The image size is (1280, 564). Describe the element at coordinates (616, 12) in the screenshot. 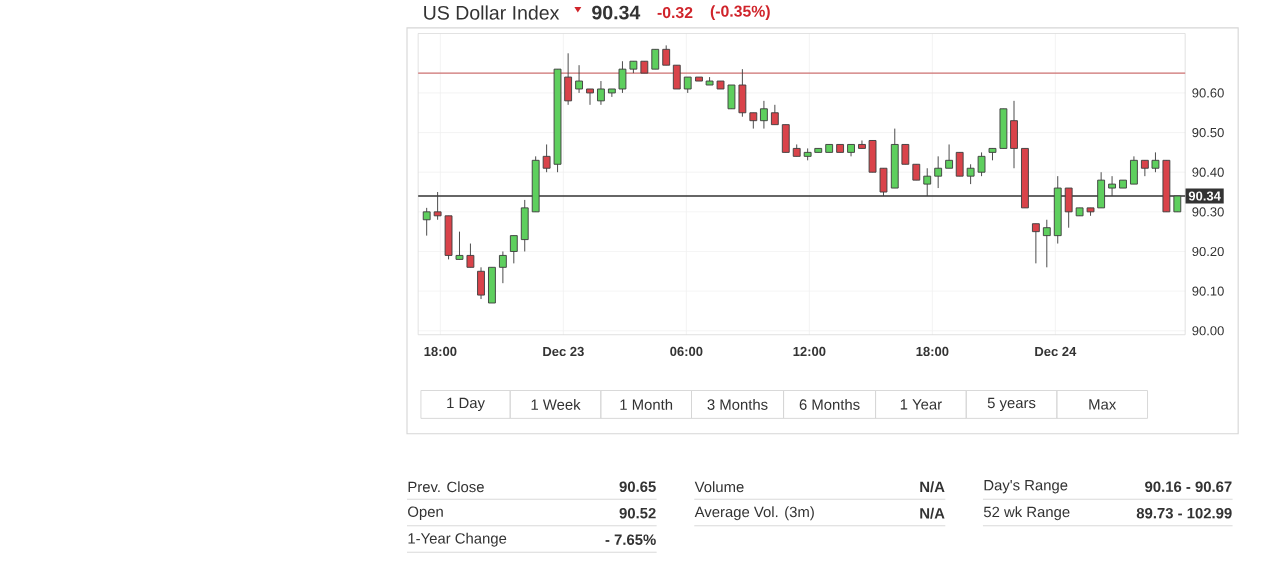

I see `text: 90.34` at that location.